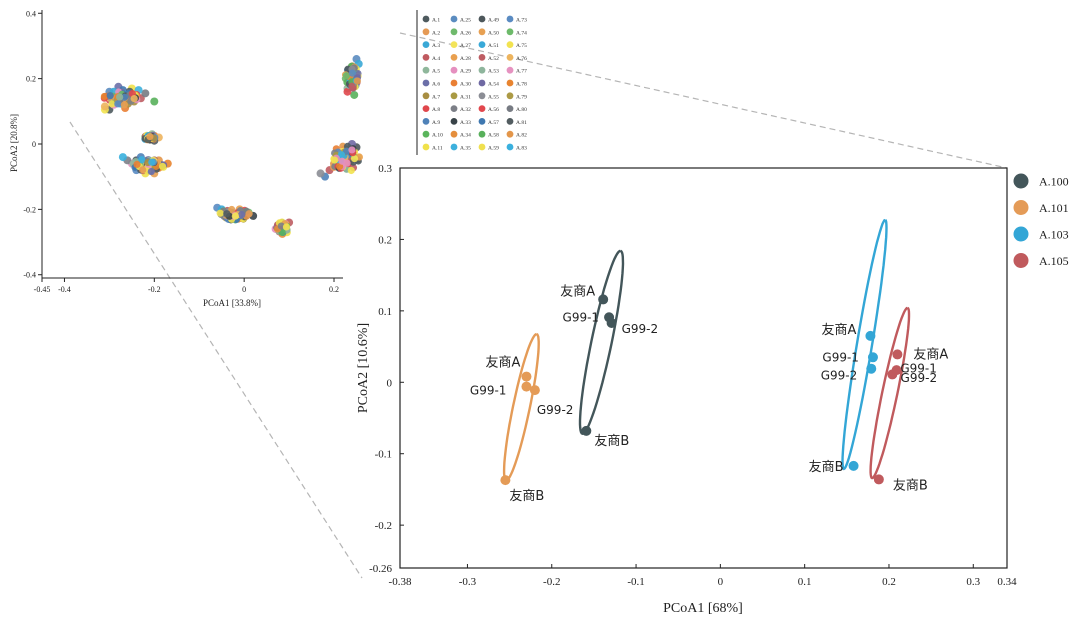  Describe the element at coordinates (231, 146) in the screenshot. I see `overview-clusters` at that location.